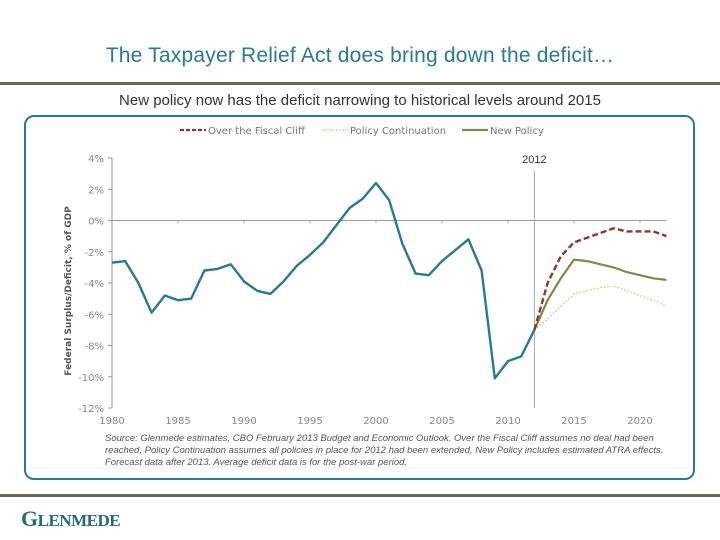 The height and width of the screenshot is (540, 720). I want to click on x-tick-label: 1990, so click(243, 421).